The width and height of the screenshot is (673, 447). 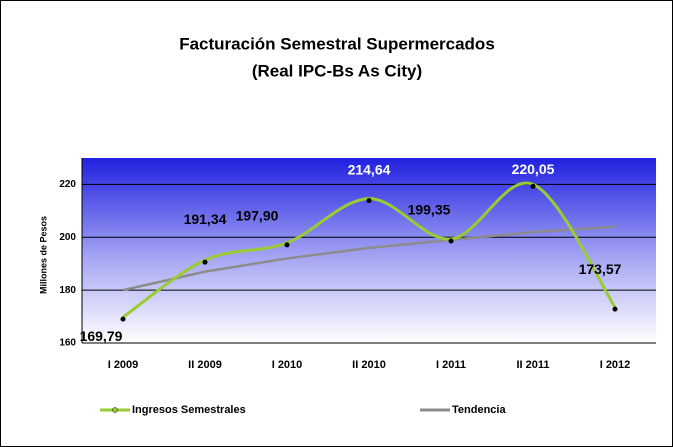 I want to click on x-tick-label: I 2010, so click(x=287, y=365).